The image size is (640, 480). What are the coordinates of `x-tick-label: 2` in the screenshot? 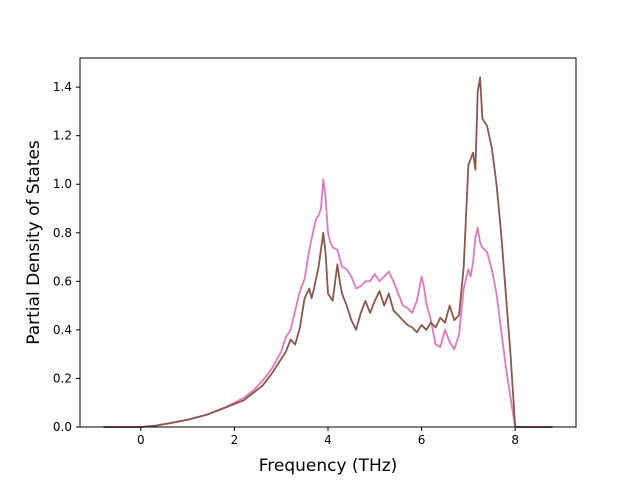 It's located at (235, 440).